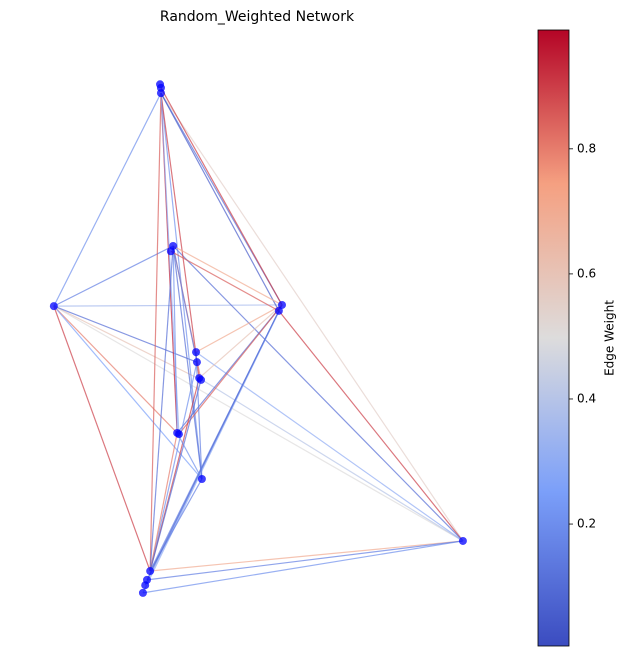 This screenshot has width=629, height=656. What do you see at coordinates (610, 338) in the screenshot?
I see `colorbar-label: Edge Weight` at bounding box center [610, 338].